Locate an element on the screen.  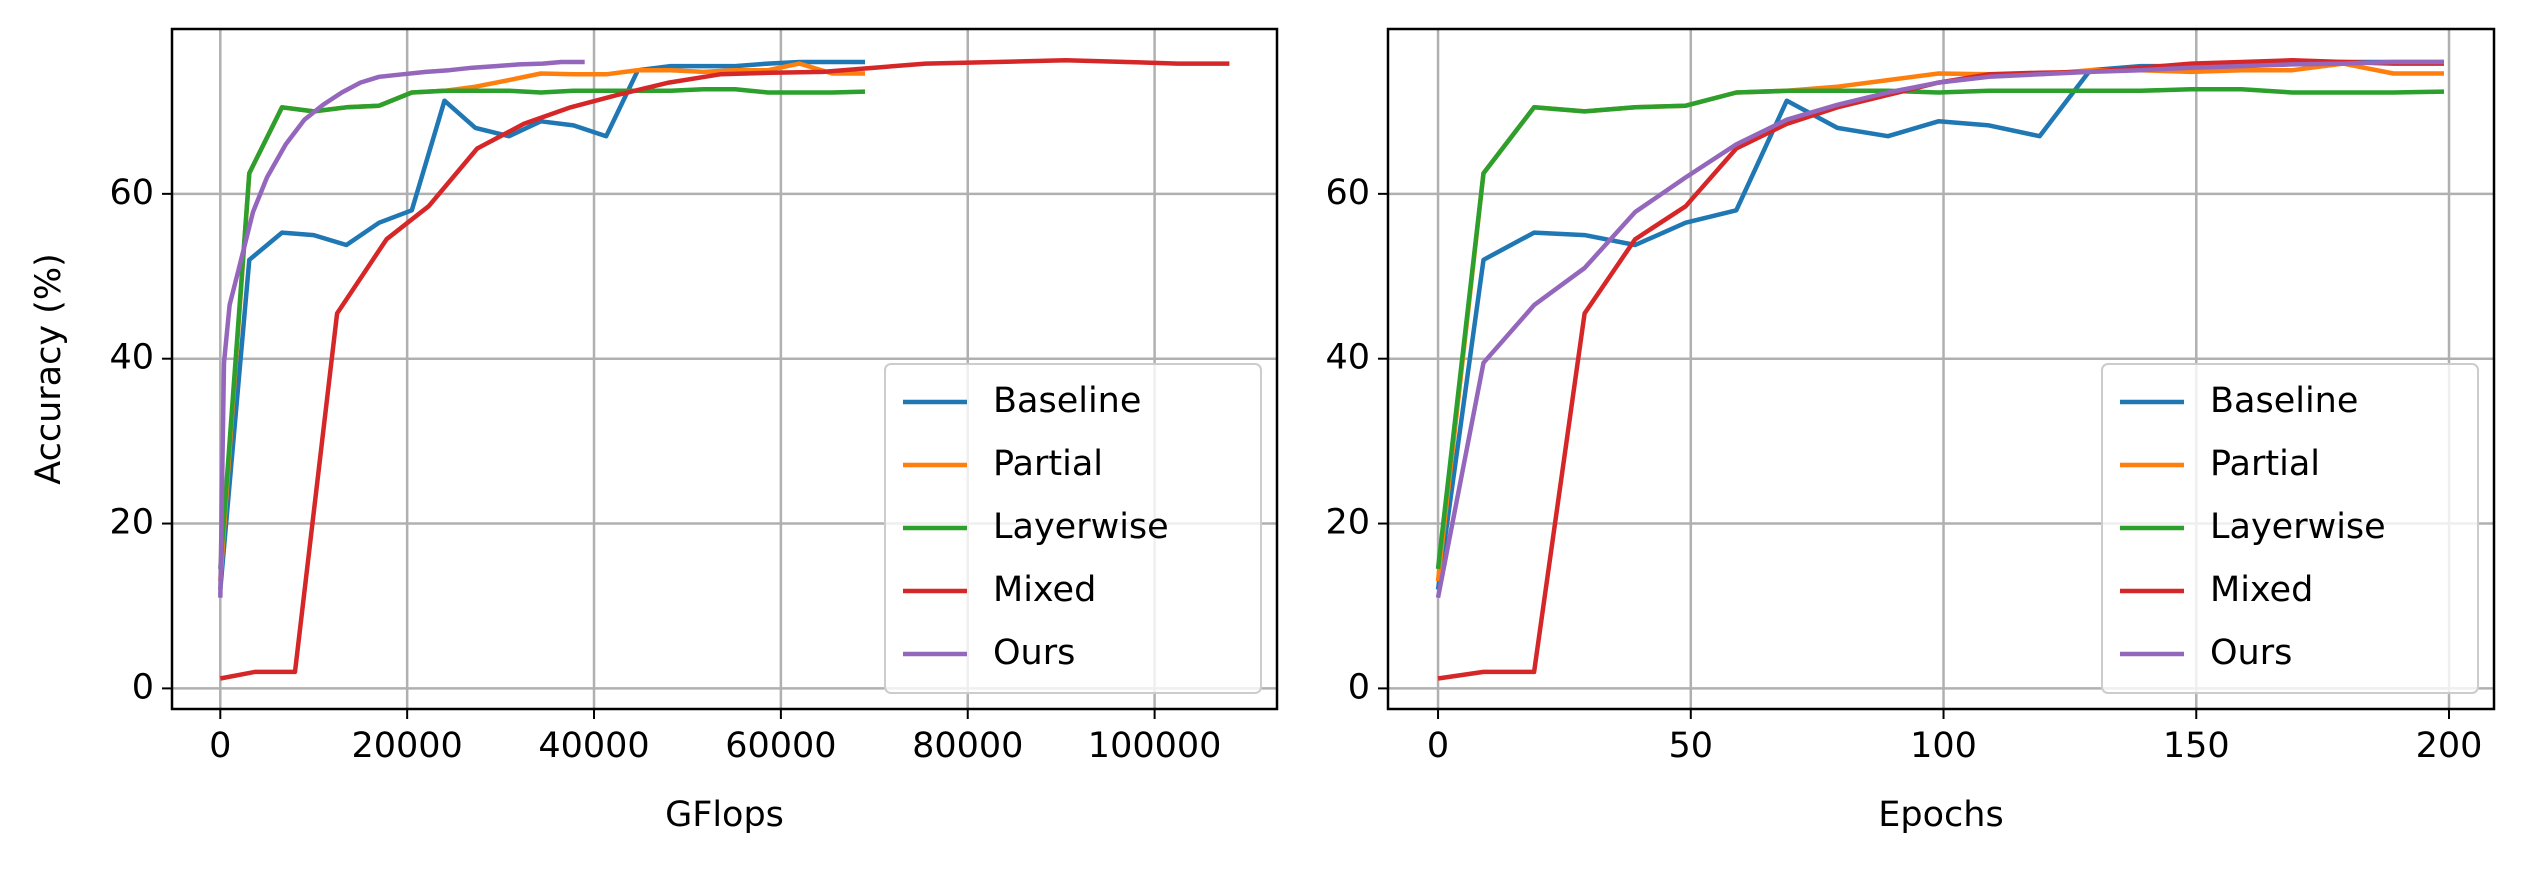
x-axis-label: Epochs is located at coordinates (1940, 815).